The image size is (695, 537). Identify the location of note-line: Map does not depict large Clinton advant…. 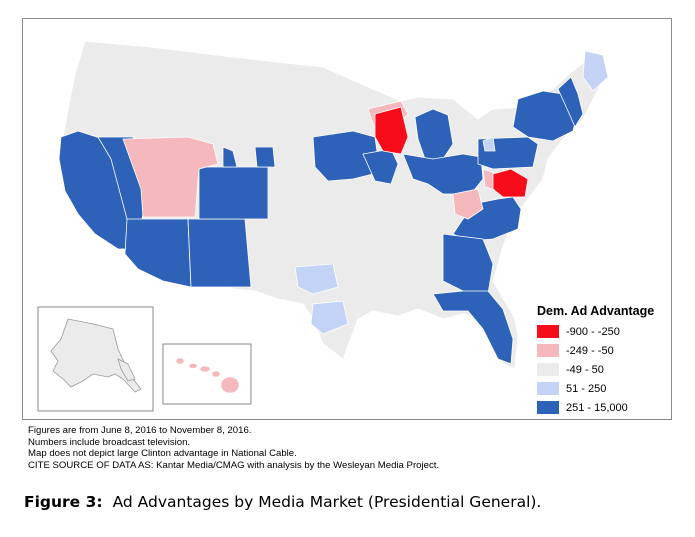
(162, 454).